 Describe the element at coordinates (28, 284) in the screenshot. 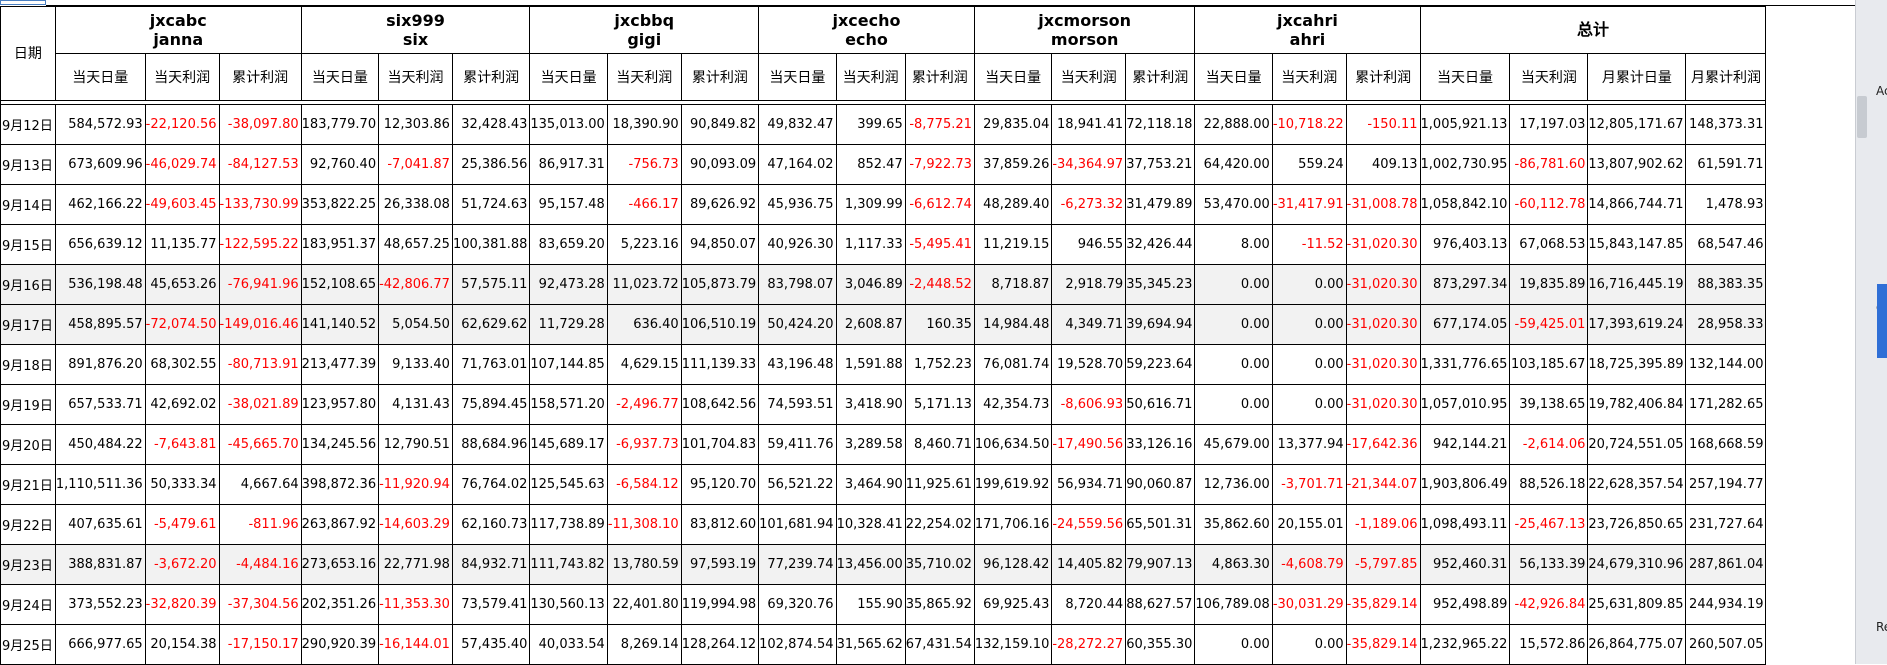

I see `date-cell: 9月16日` at that location.